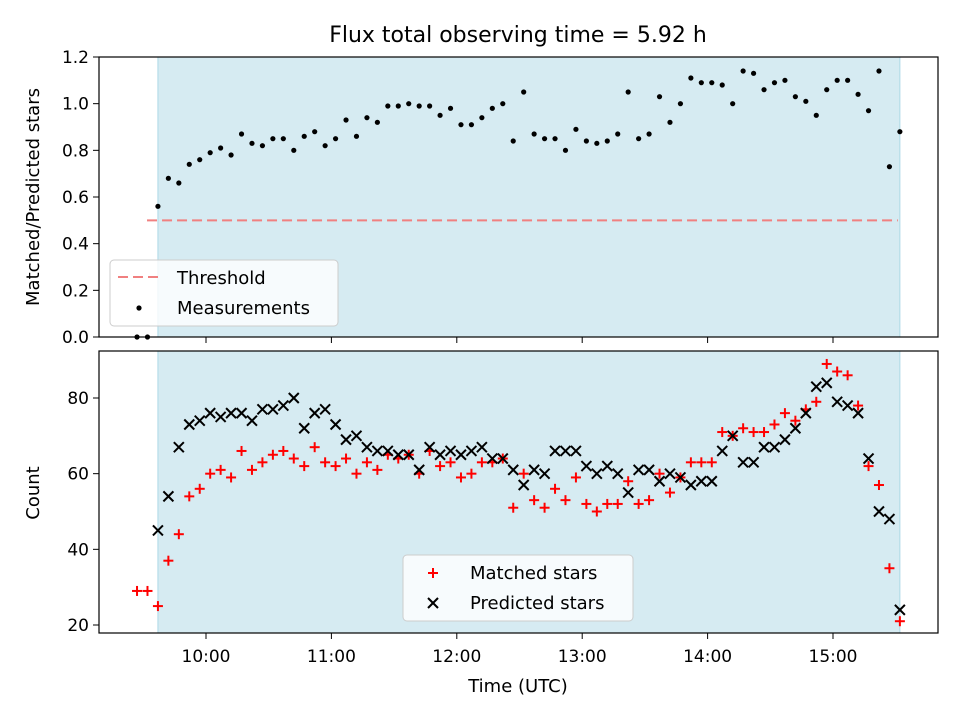 The width and height of the screenshot is (960, 720). Describe the element at coordinates (517, 686) in the screenshot. I see `x-axis-label: Time (UTC)` at that location.